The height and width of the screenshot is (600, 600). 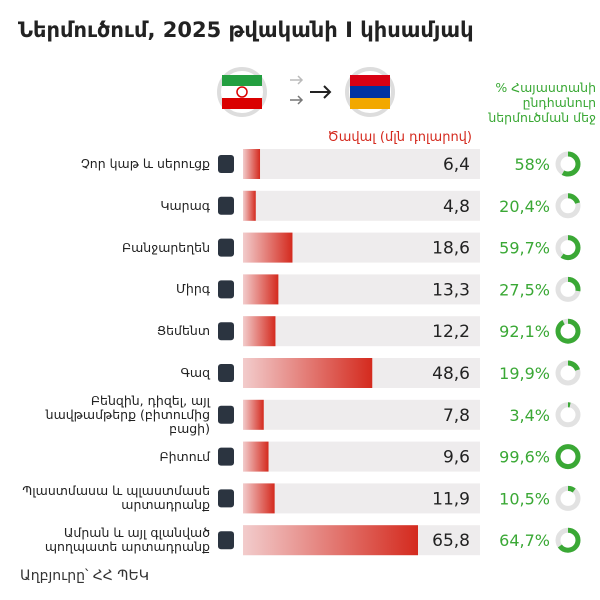 I want to click on share-header: % Հայաստանի ընդհանուր ներմուծման մեջ, so click(x=542, y=102).